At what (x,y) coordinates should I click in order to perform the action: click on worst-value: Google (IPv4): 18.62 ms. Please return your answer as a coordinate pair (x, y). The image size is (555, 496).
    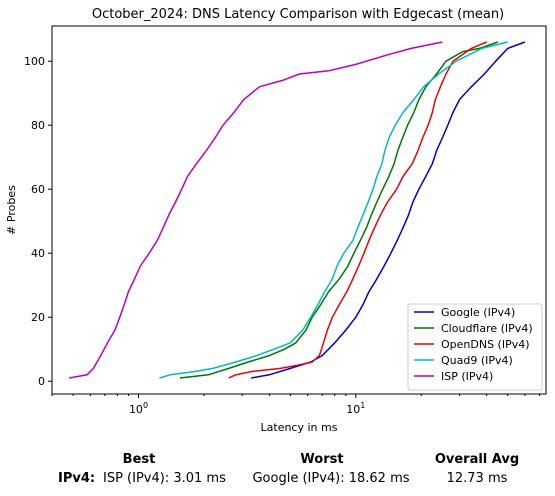
    Looking at the image, I should click on (331, 478).